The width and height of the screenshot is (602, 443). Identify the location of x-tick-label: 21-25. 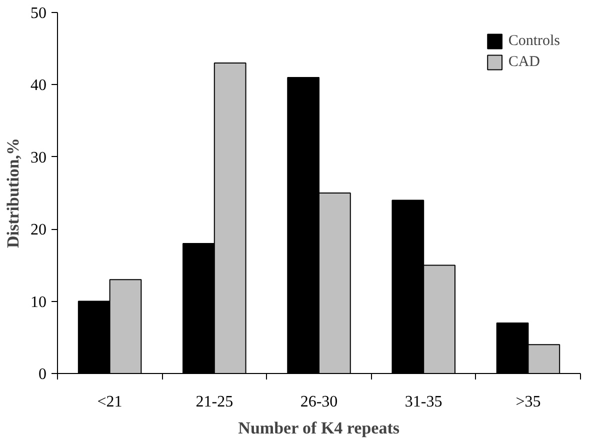
(215, 402).